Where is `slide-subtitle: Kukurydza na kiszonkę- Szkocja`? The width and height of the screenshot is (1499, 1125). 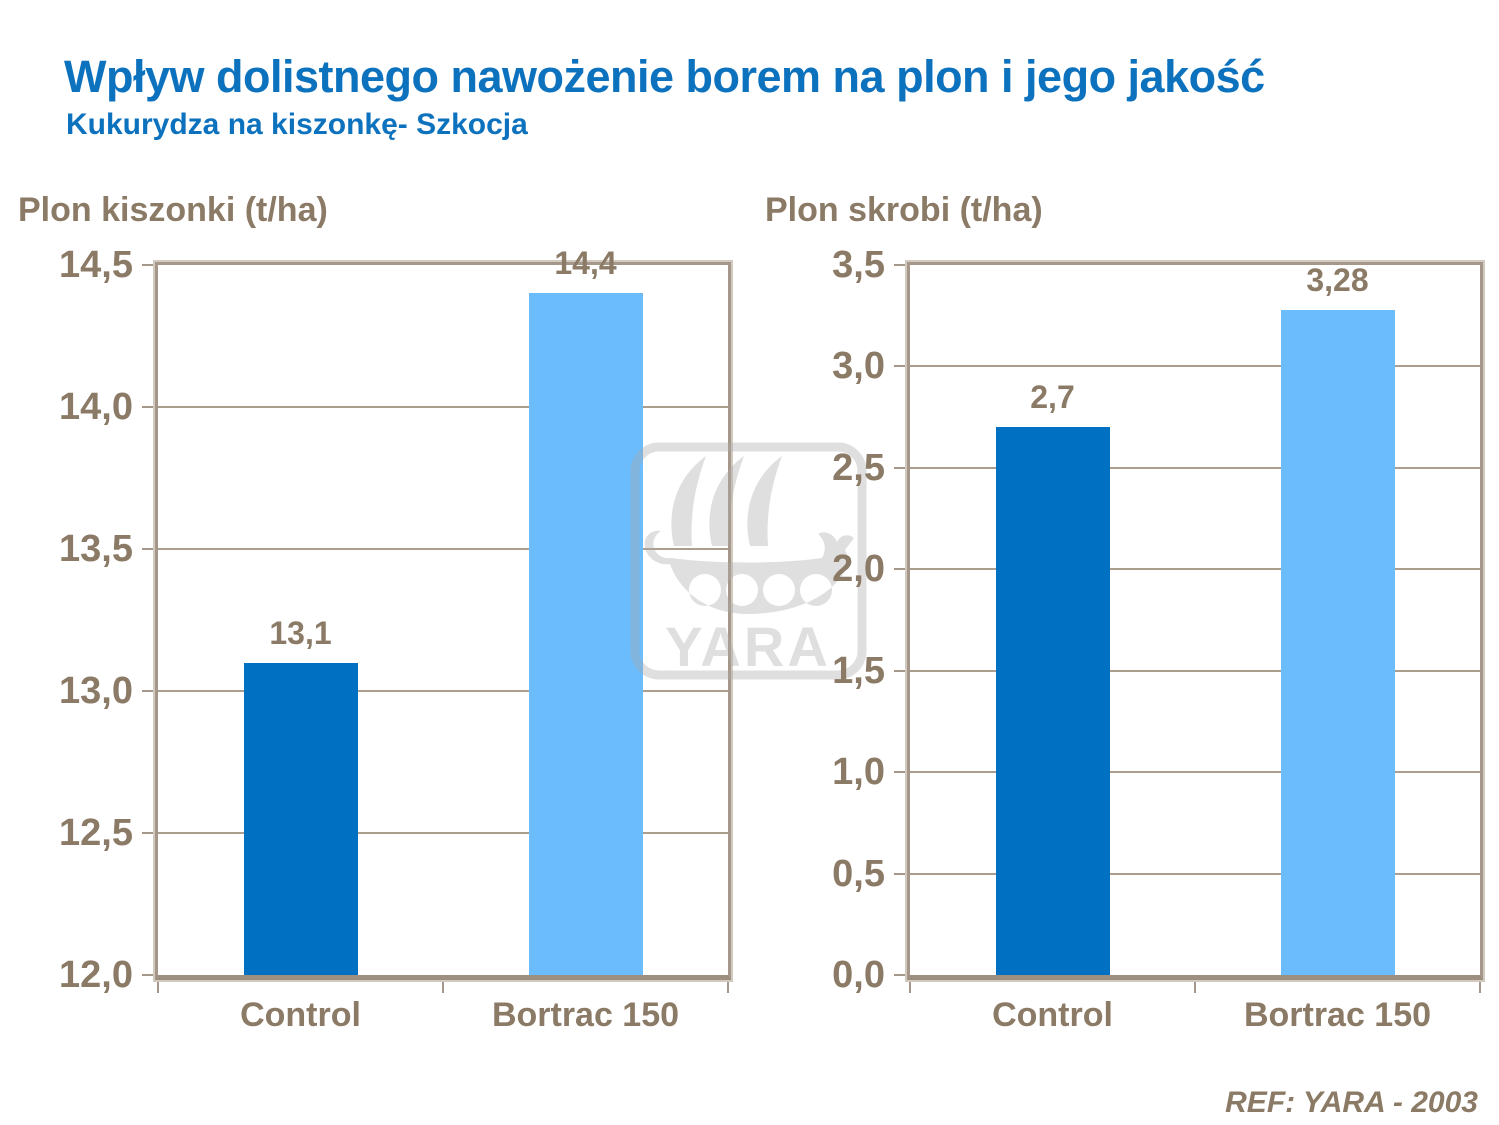 slide-subtitle: Kukurydza na kiszonkę- Szkocja is located at coordinates (297, 124).